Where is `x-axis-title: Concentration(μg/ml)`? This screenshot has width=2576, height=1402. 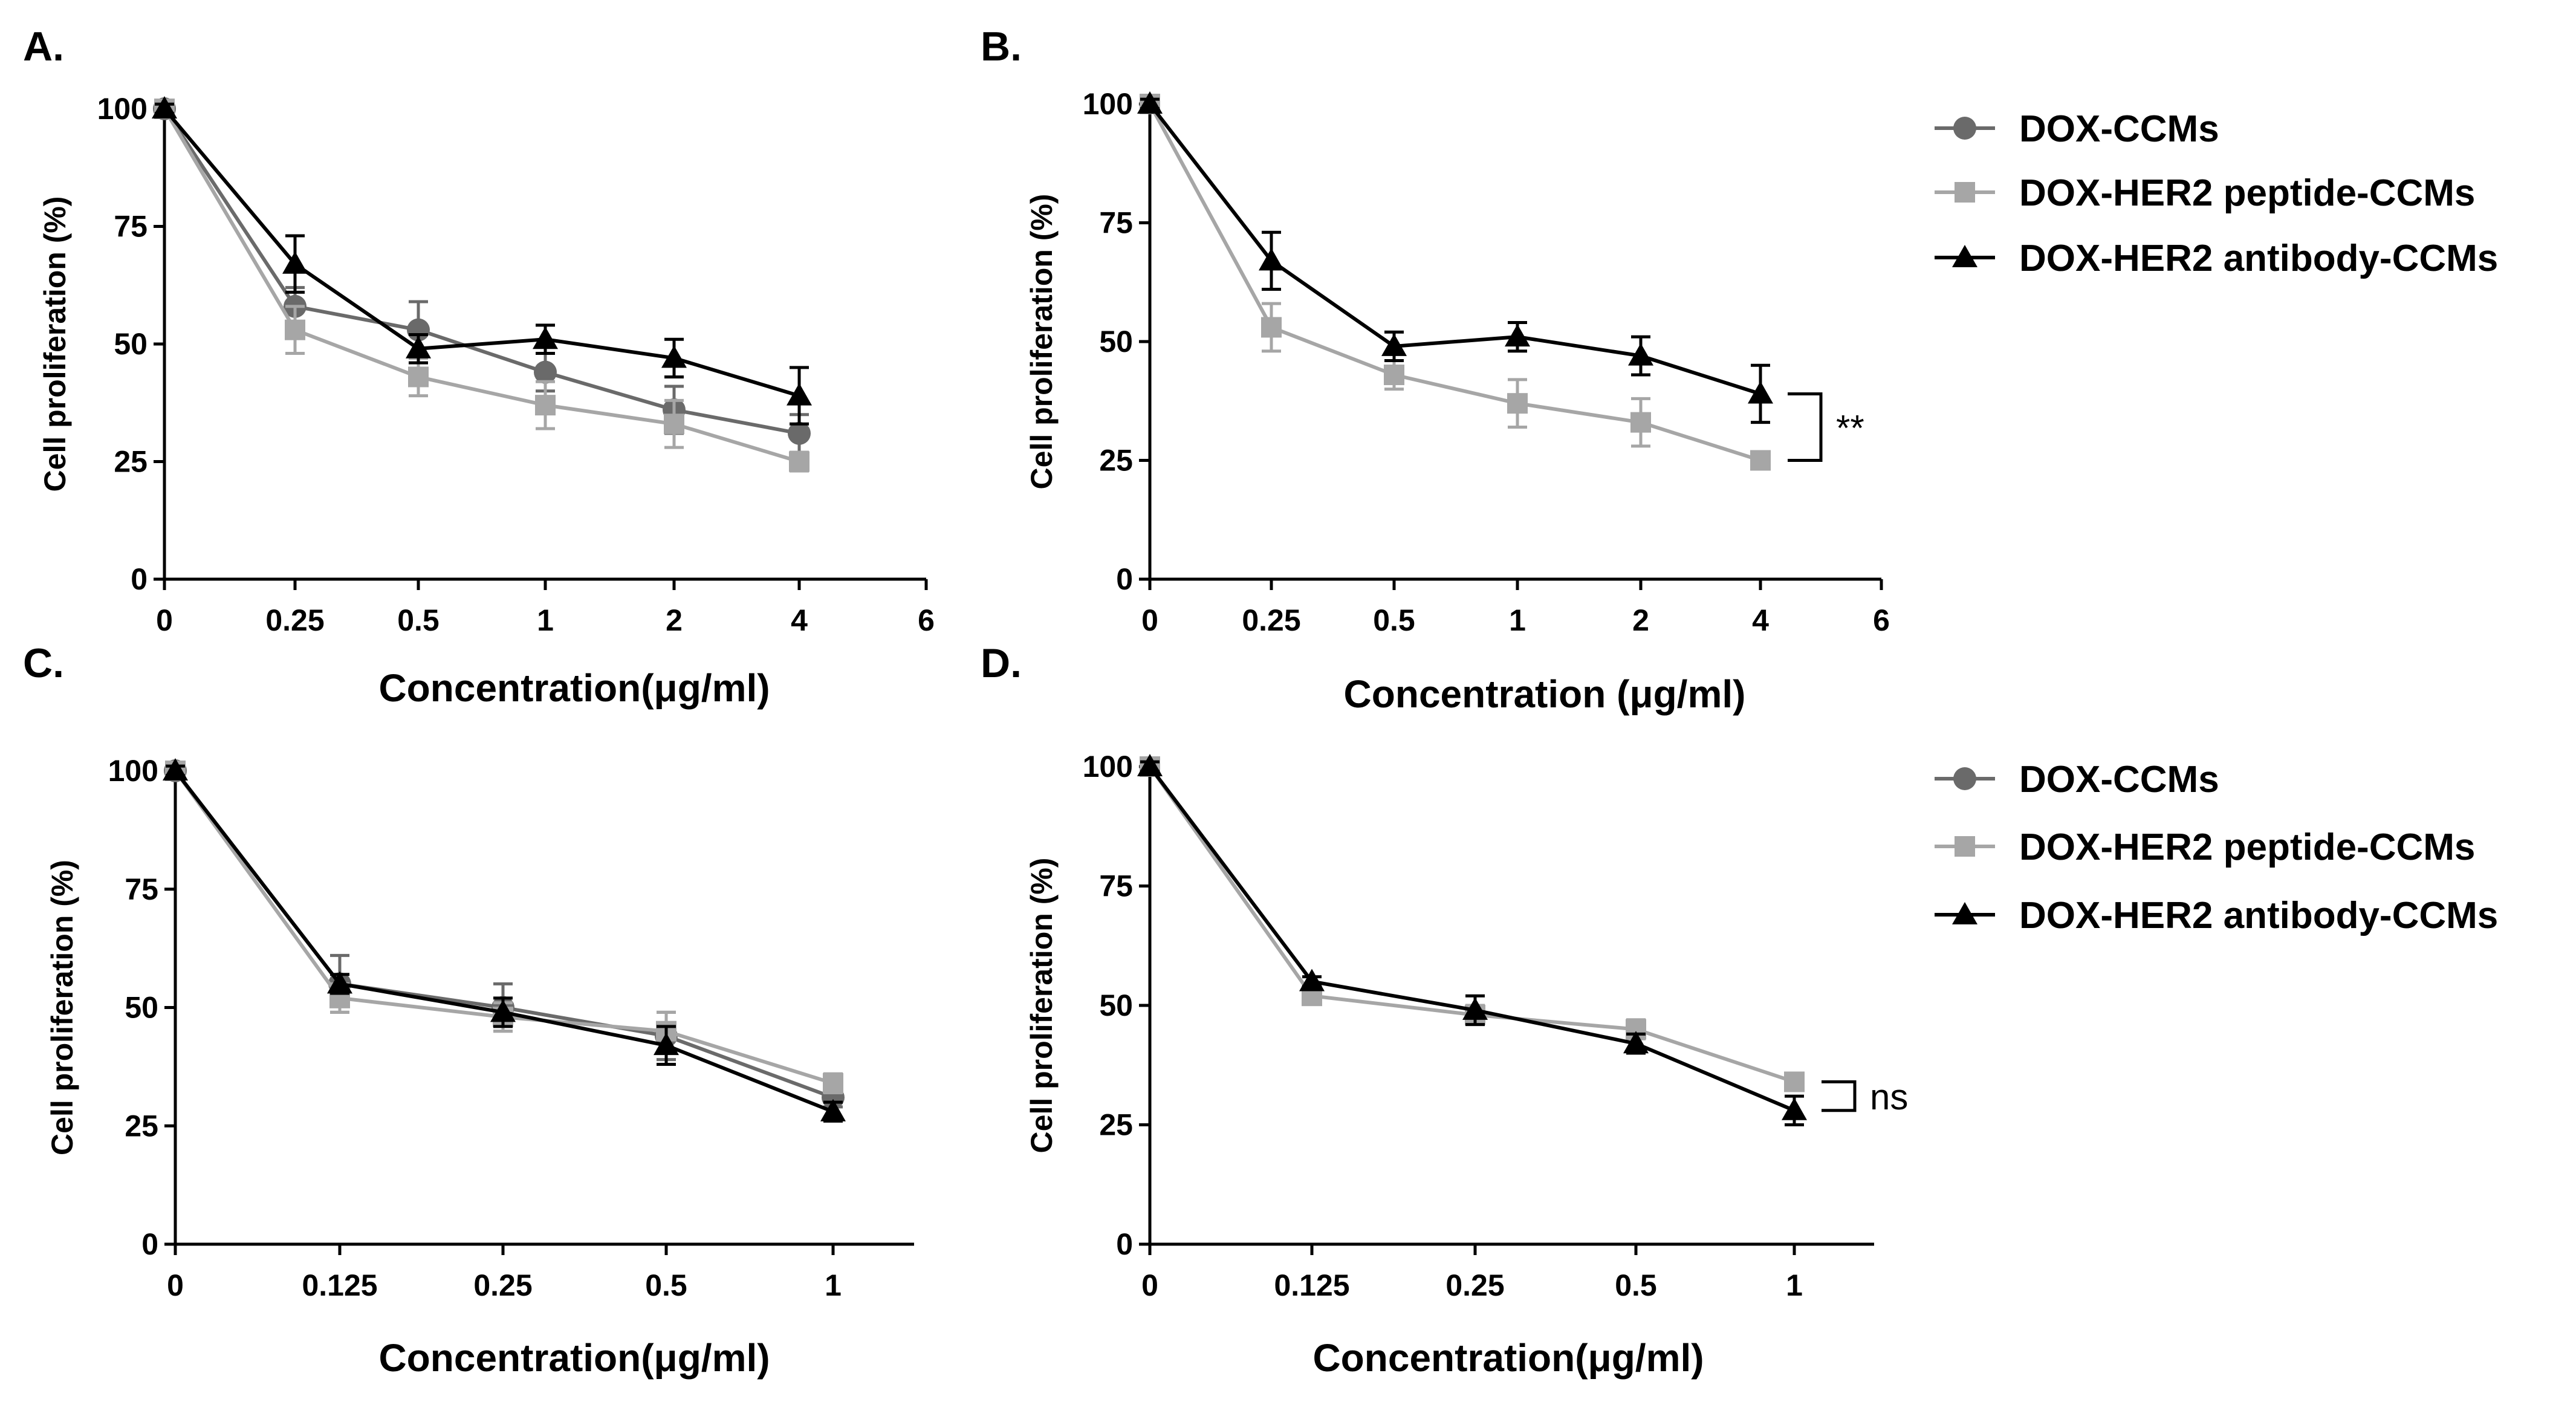 x-axis-title: Concentration(μg/ml) is located at coordinates (1508, 1358).